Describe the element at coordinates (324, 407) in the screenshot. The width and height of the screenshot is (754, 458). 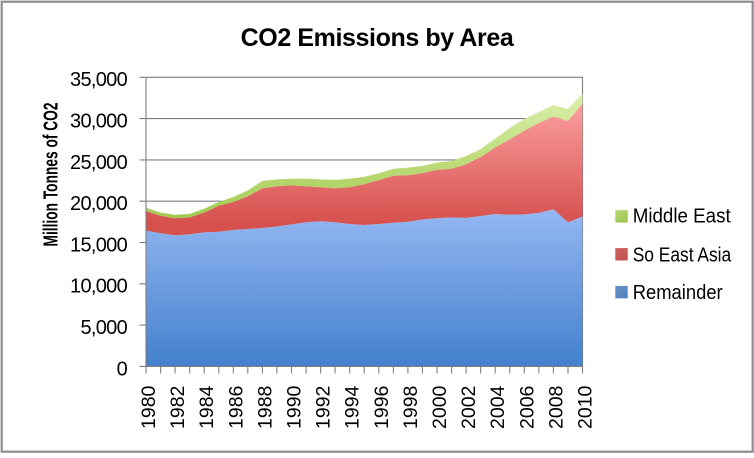
I see `svg-text: 1992` at that location.